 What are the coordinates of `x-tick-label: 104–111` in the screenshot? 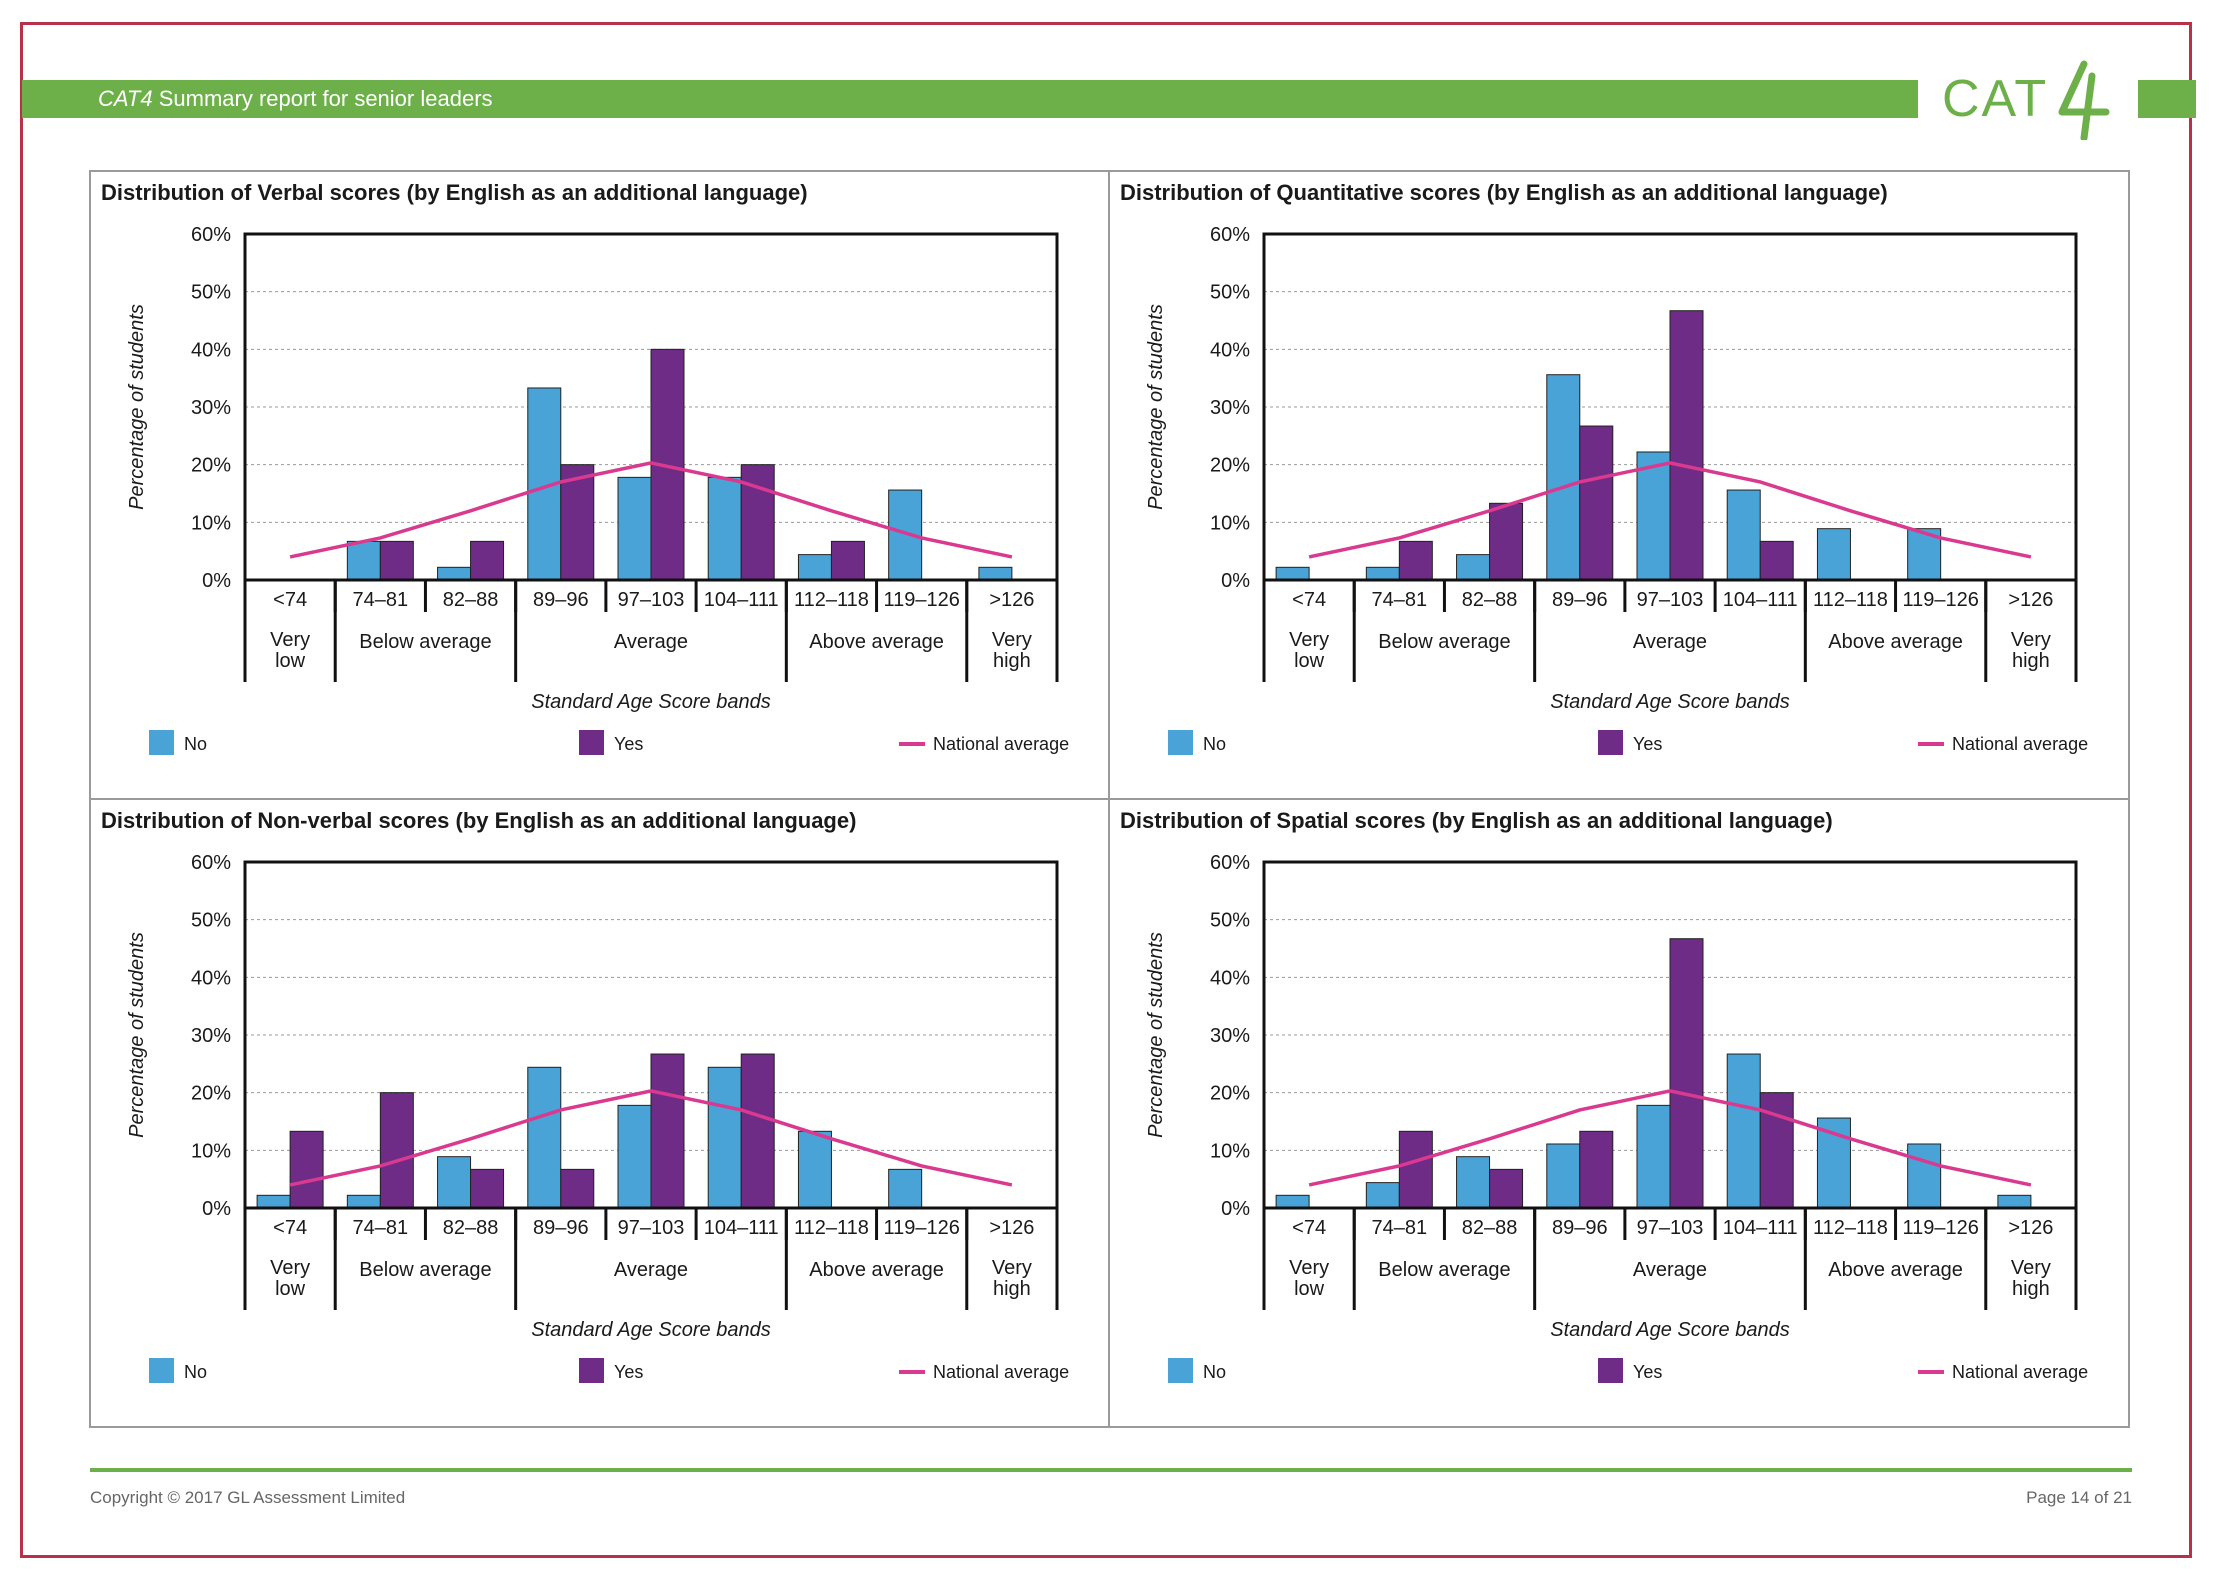 It's located at (1760, 600).